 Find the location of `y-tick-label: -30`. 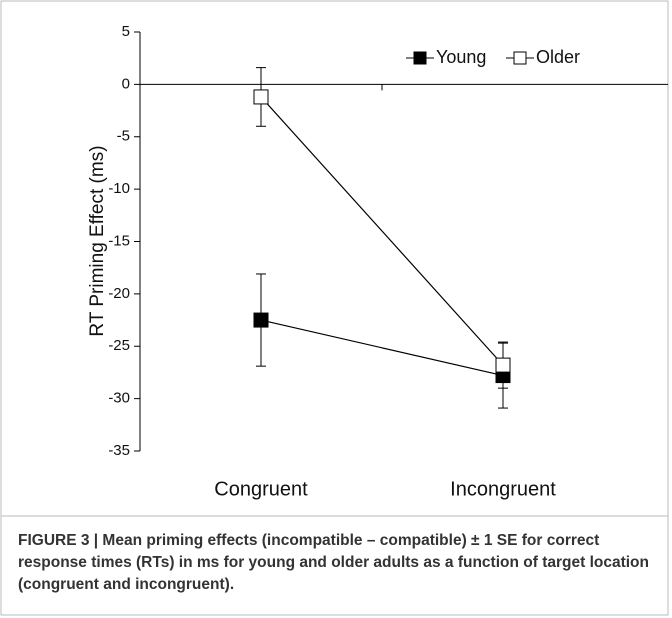

y-tick-label: -30 is located at coordinates (119, 398).